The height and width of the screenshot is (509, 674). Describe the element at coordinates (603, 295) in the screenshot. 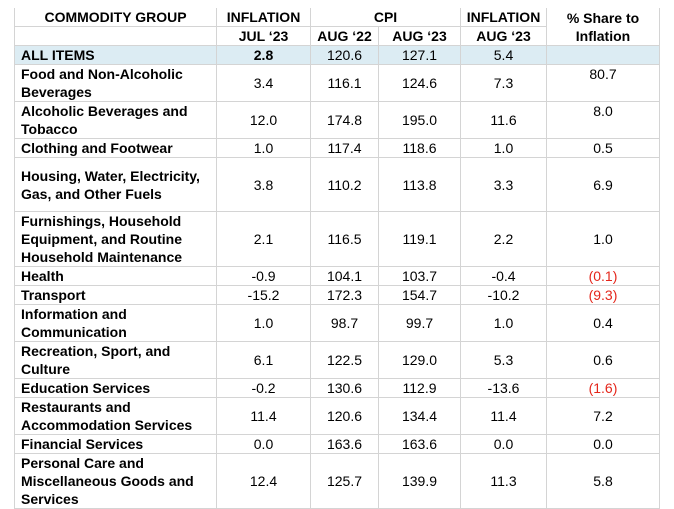

I see `share-to-inflation-cell: (9.3)` at that location.